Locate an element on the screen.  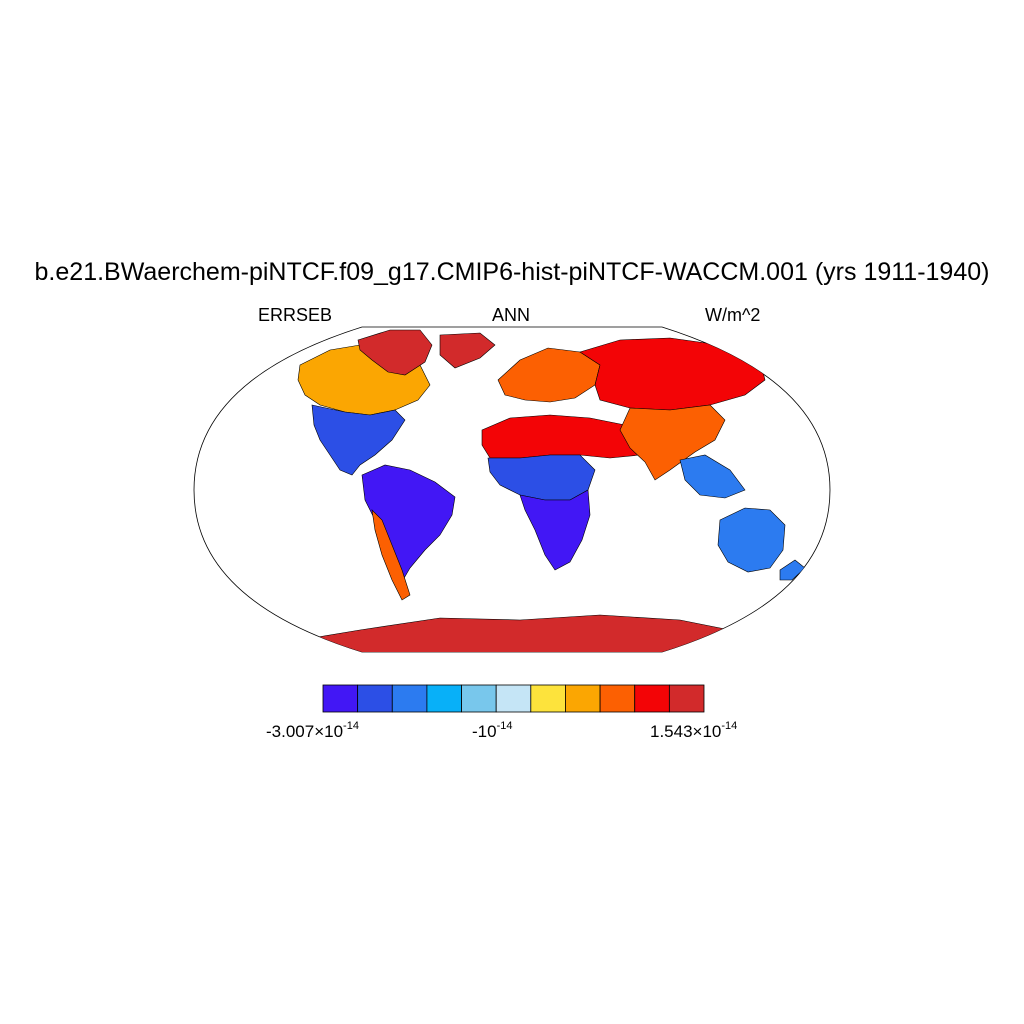
region-north-america-south is located at coordinates (358, 440).